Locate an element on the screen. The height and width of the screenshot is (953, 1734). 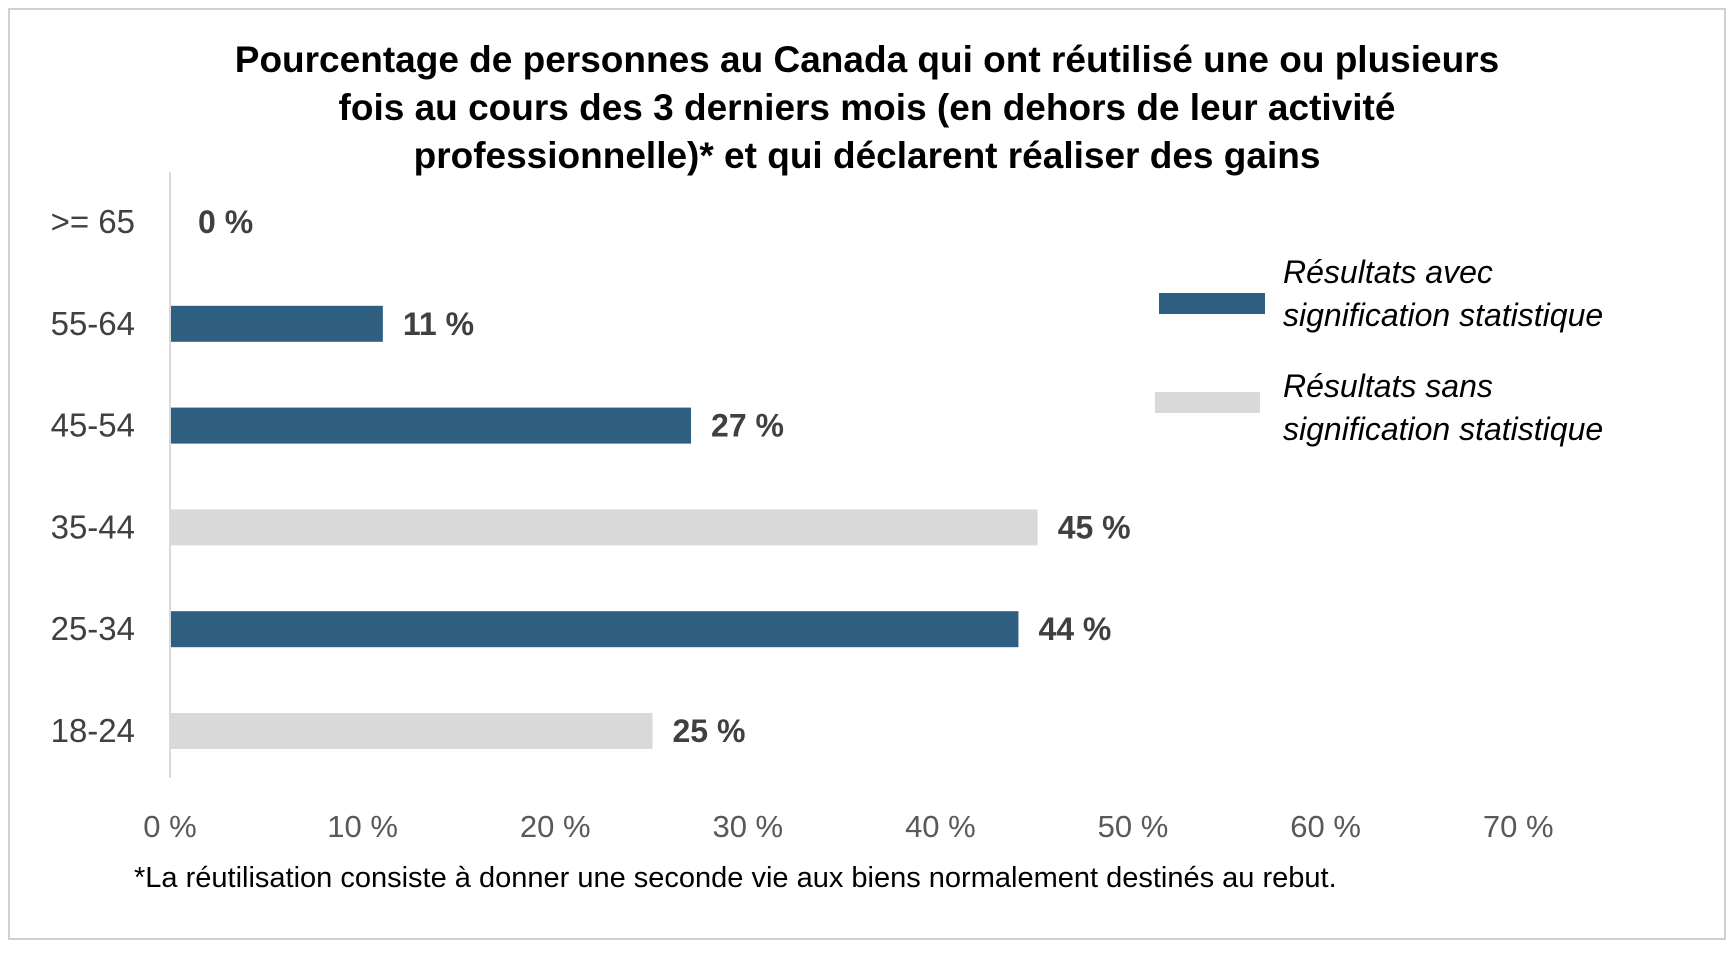
x-tick-label: 60 % is located at coordinates (1325, 826).